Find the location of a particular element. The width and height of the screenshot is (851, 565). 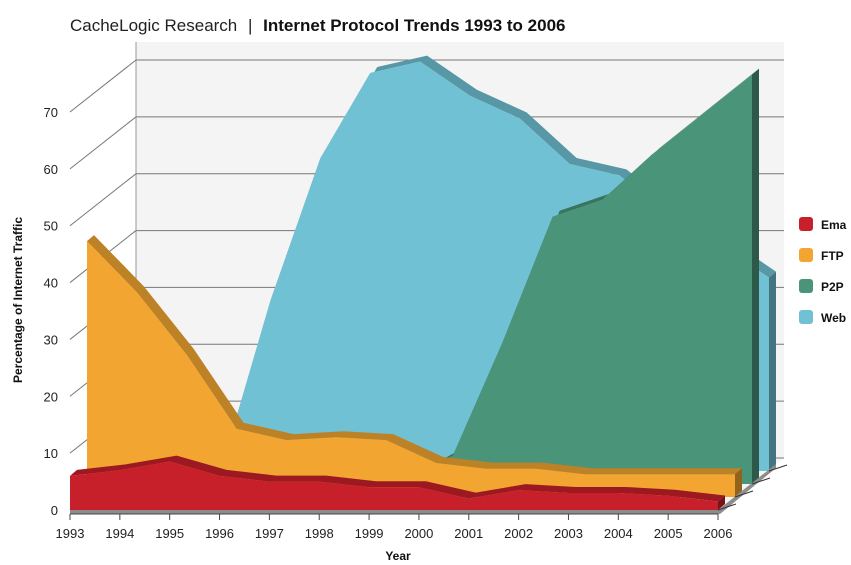

y-tick-label: 50 is located at coordinates (51, 226).